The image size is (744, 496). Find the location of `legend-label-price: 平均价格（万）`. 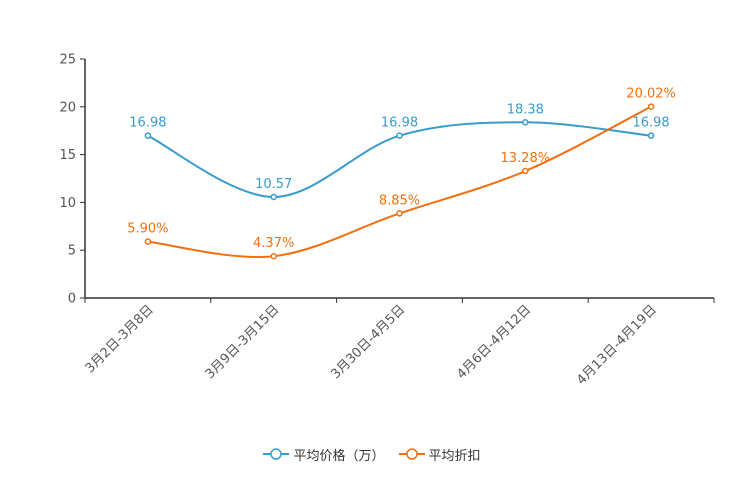

legend-label-price: 平均价格（万） is located at coordinates (339, 456).